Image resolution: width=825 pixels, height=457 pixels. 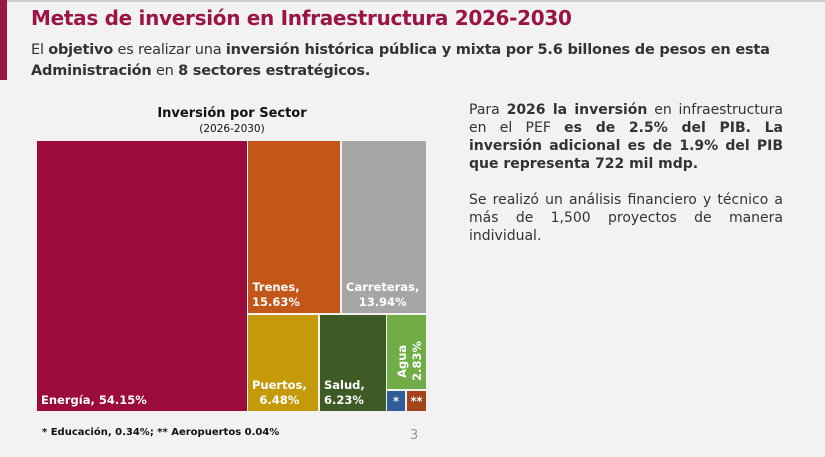 What do you see at coordinates (81, 50) in the screenshot?
I see `lead-bold: objetivo` at bounding box center [81, 50].